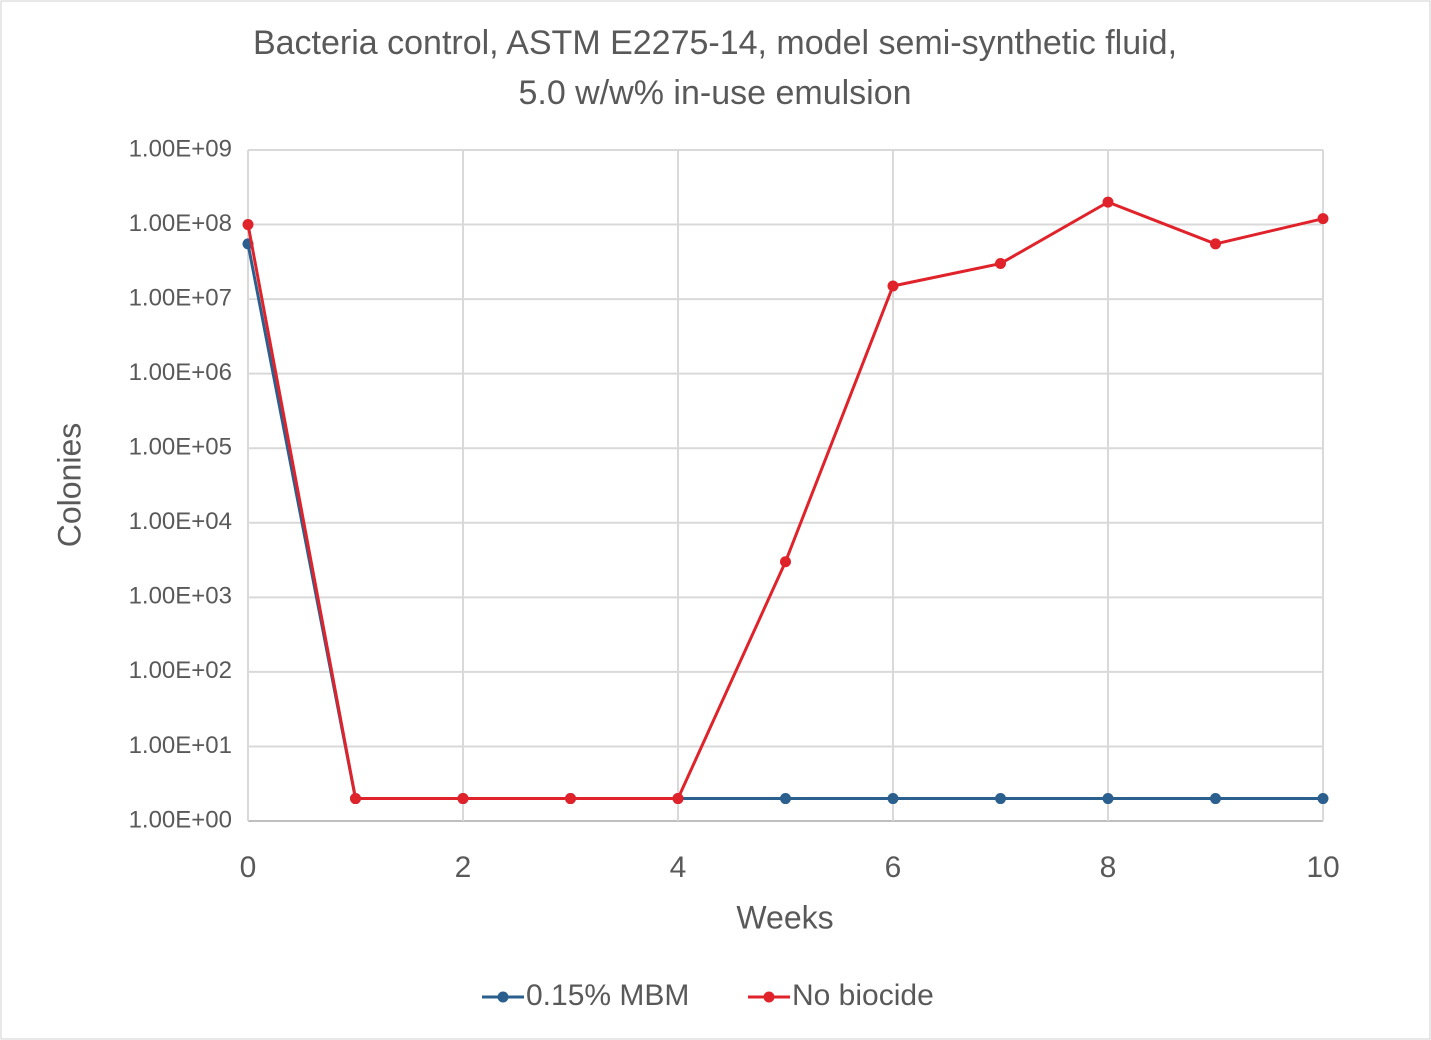 This screenshot has height=1040, width=1431. I want to click on y-tick-label: 1.00E+09, so click(180, 148).